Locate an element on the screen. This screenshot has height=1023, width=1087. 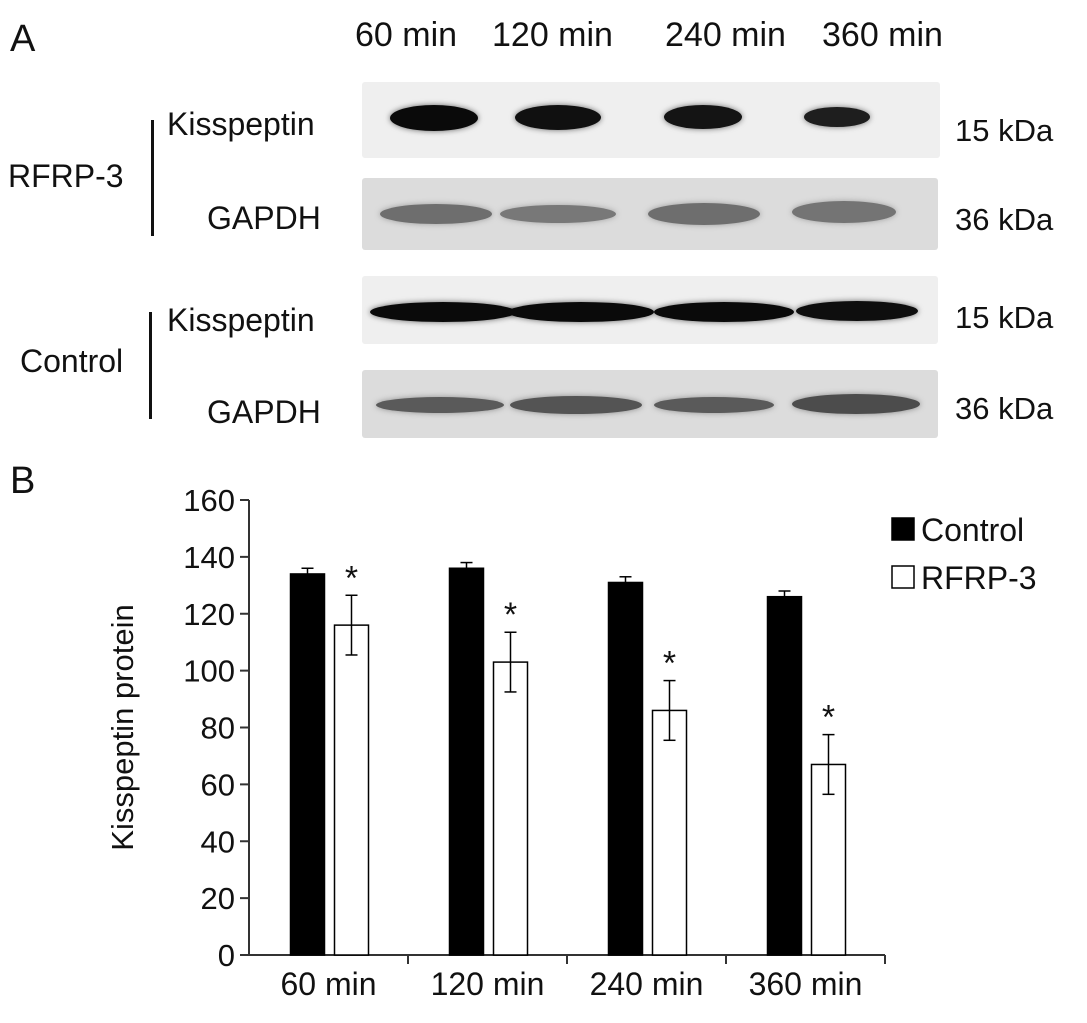
panel-b-letter: B is located at coordinates (23, 481).